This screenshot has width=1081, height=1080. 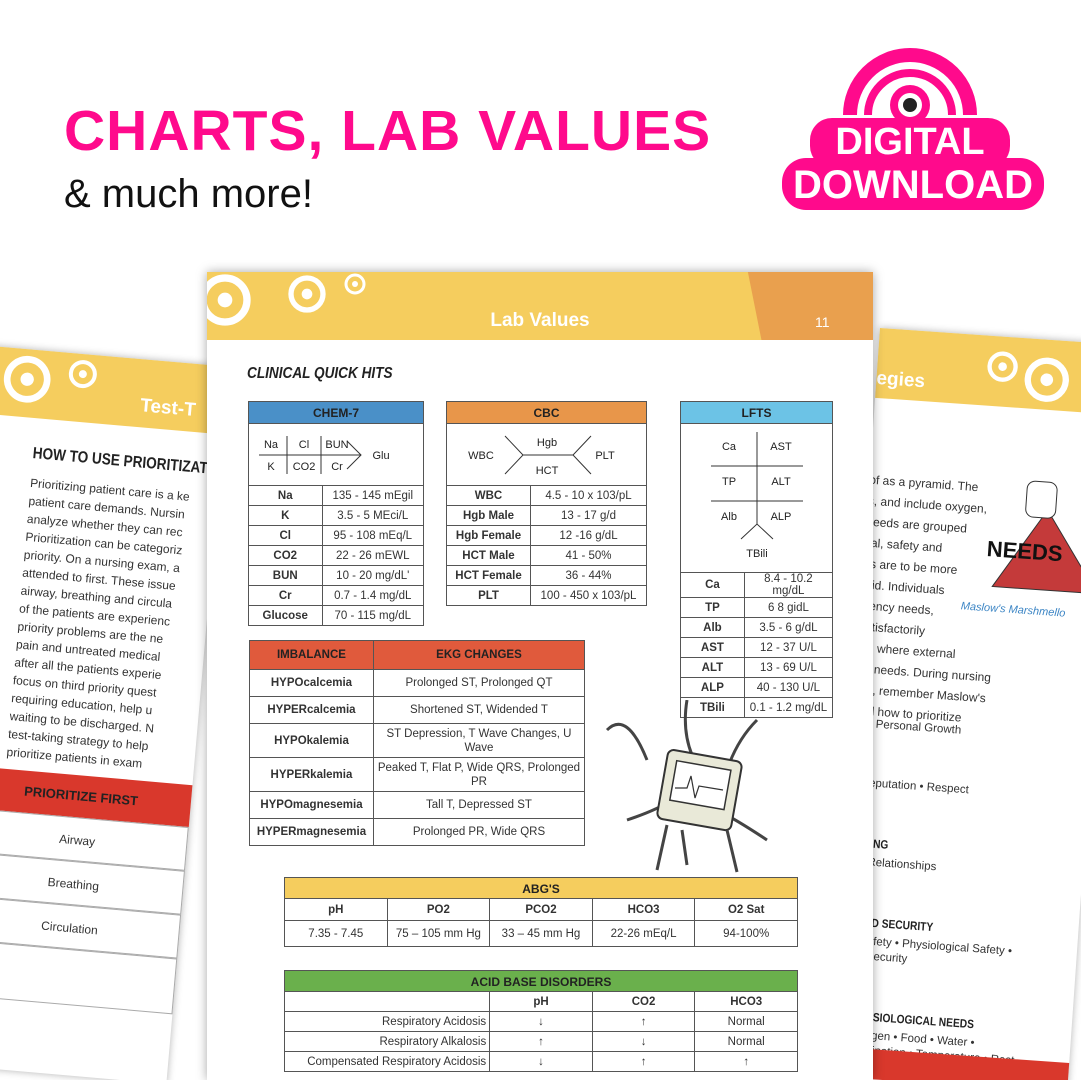 What do you see at coordinates (788, 687) in the screenshot?
I see `row-value: 40 - 130 U/L` at bounding box center [788, 687].